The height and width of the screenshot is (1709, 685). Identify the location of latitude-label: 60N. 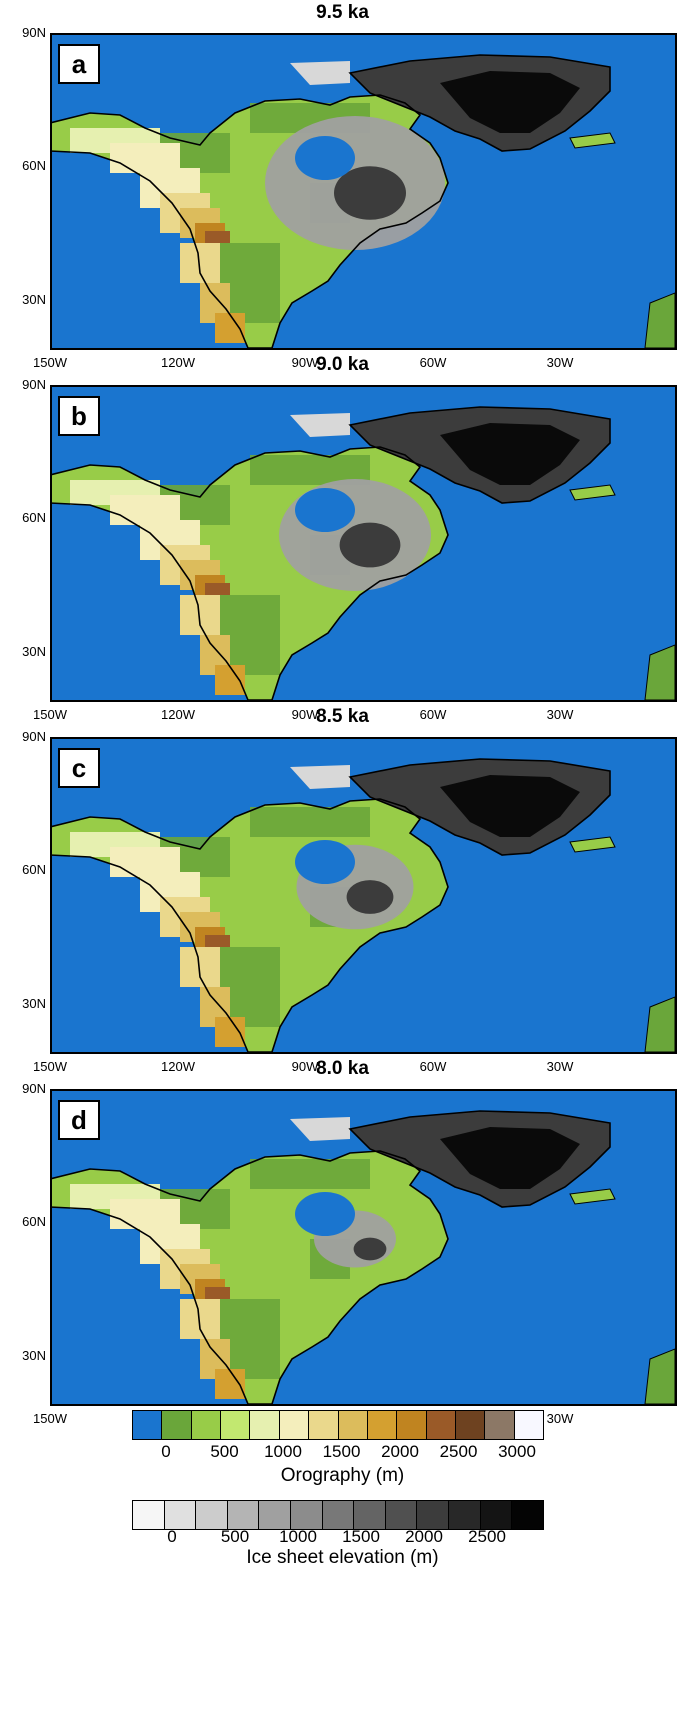
(34, 517).